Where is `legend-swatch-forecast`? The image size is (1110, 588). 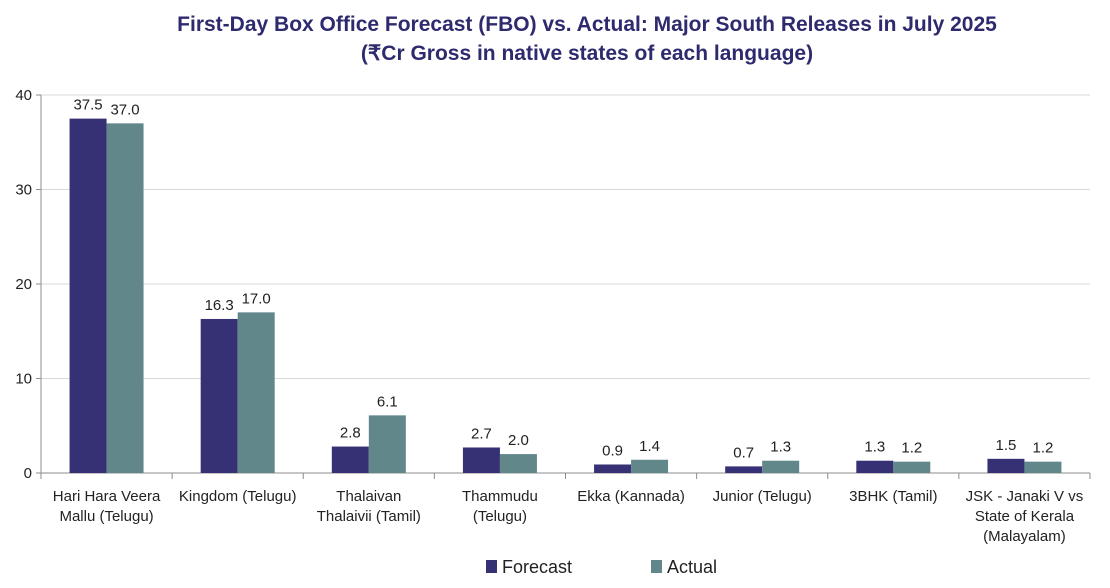 legend-swatch-forecast is located at coordinates (491, 566).